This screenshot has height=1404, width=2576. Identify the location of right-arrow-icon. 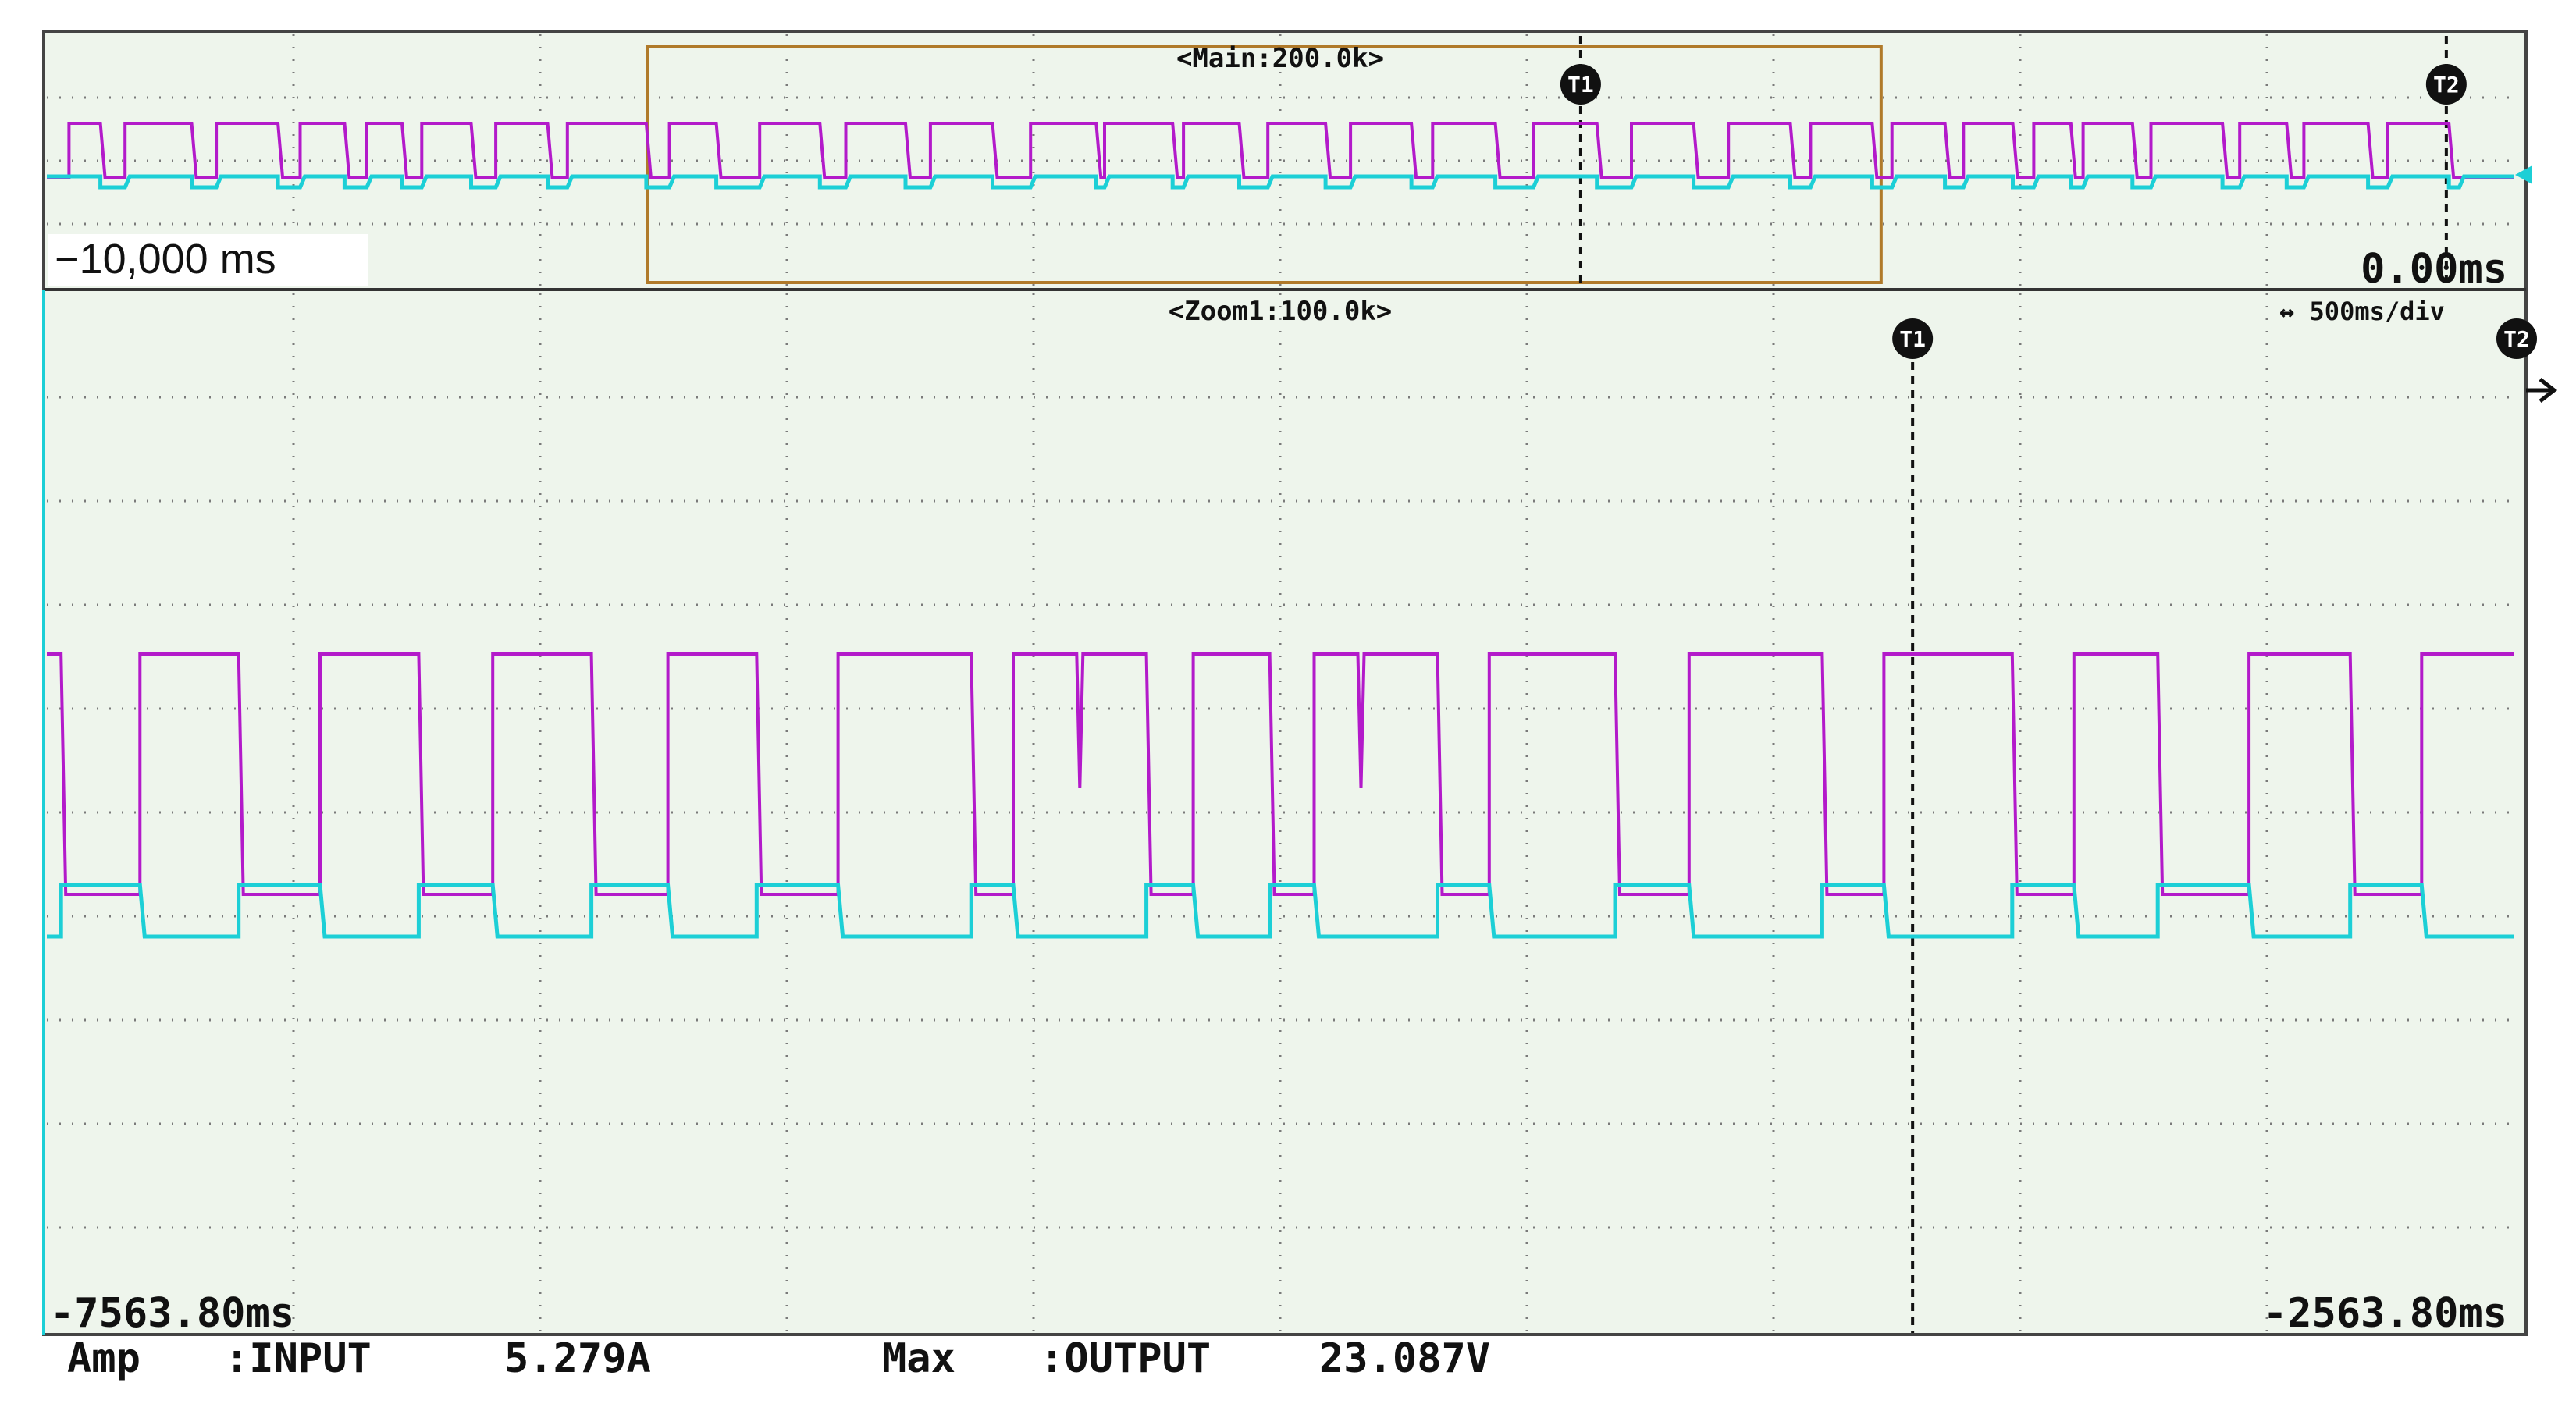
(2542, 390).